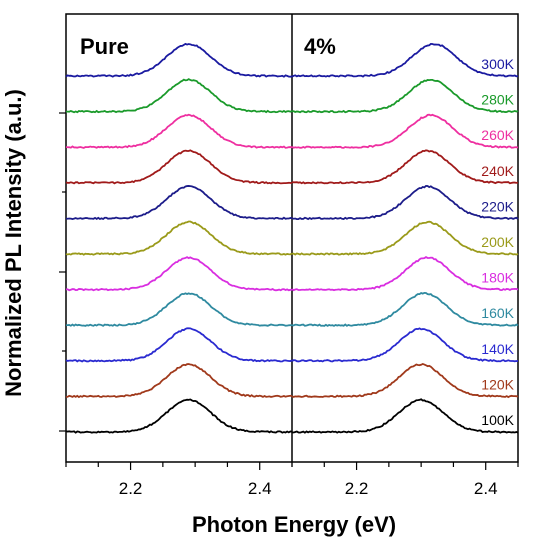 The image size is (534, 550). I want to click on series-label-200K: 200K, so click(497, 242).